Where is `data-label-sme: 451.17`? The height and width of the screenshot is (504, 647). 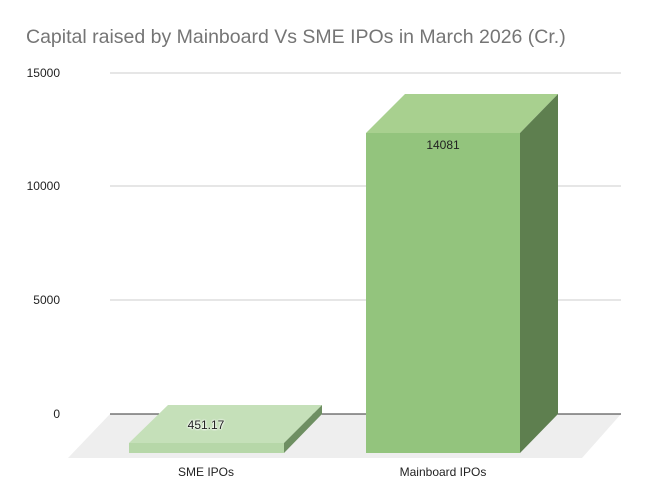
data-label-sme: 451.17 is located at coordinates (206, 425).